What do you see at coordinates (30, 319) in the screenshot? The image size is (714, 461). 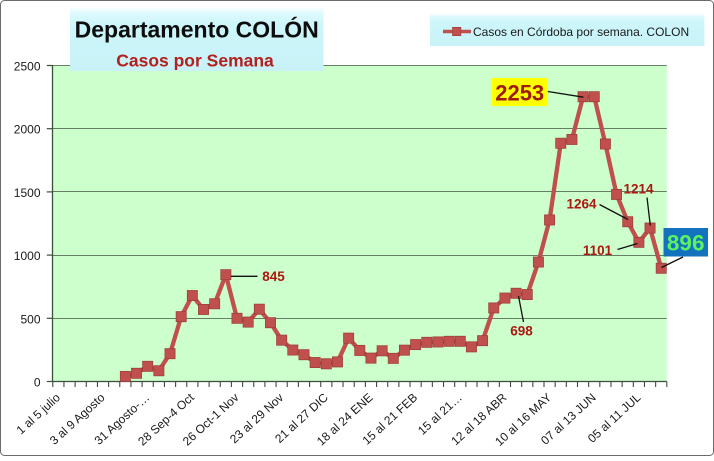 I see `svg-text: 500` at bounding box center [30, 319].